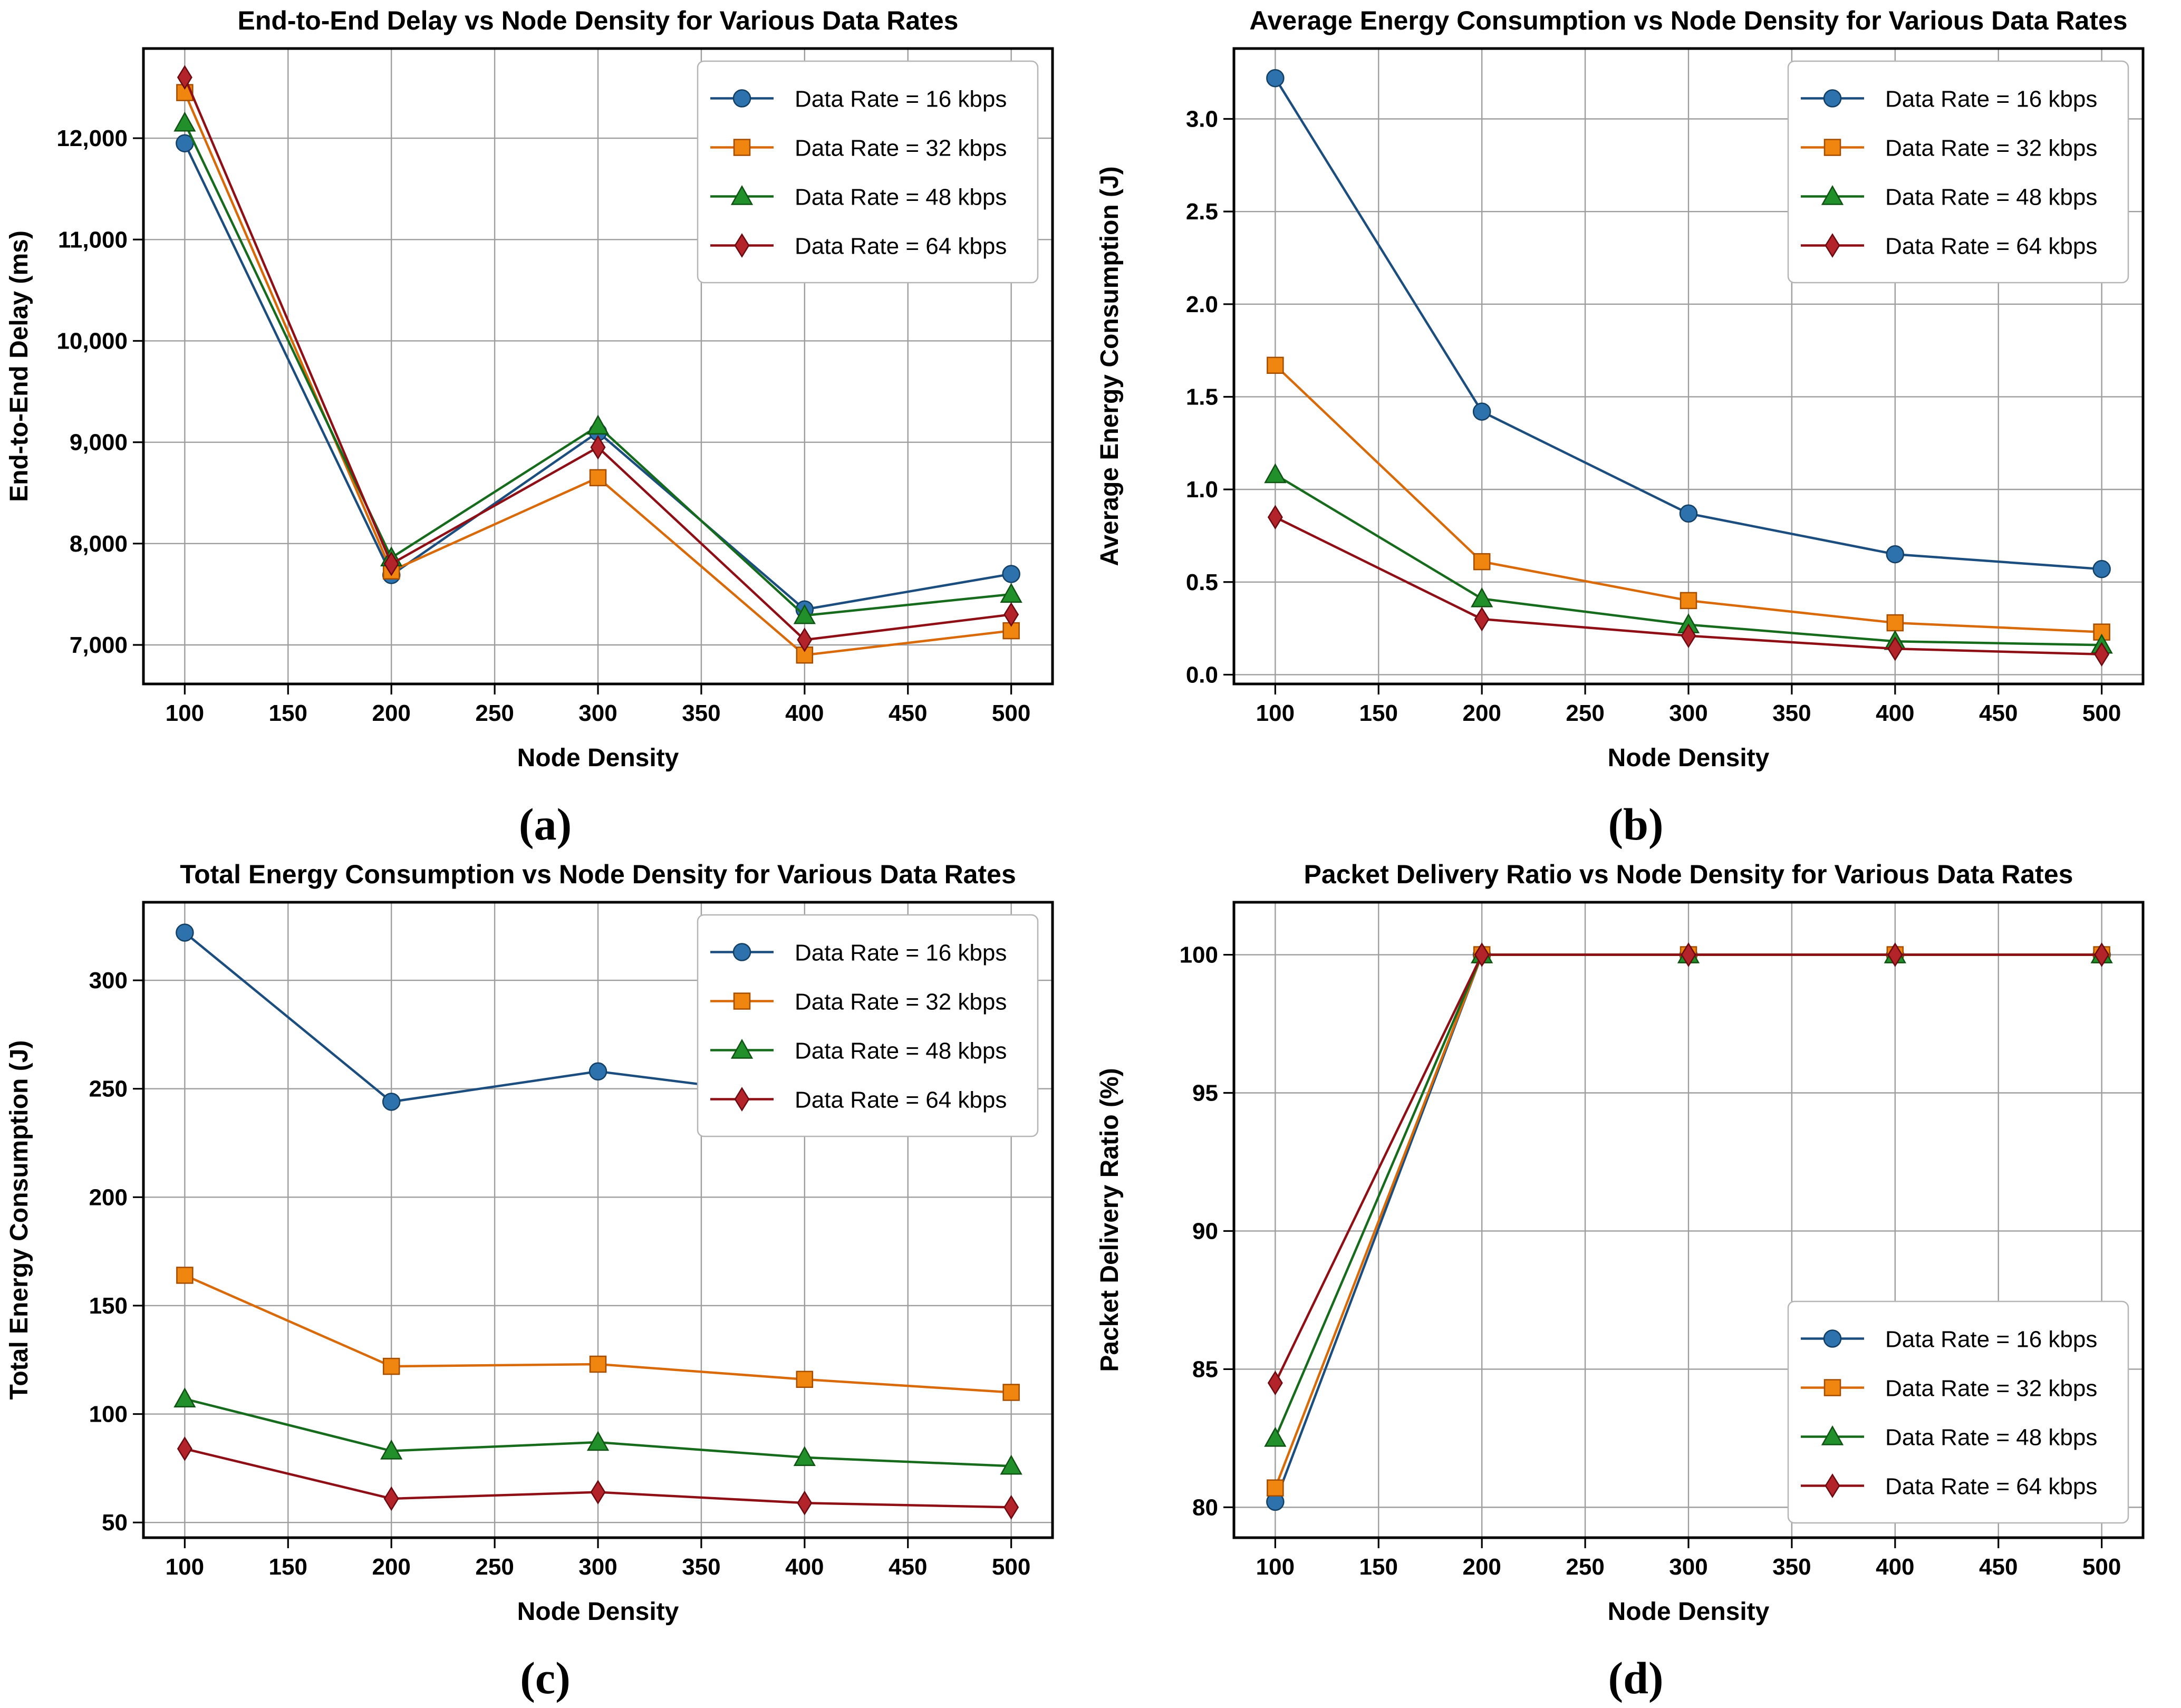  I want to click on x-tick-label: 250, so click(1585, 713).